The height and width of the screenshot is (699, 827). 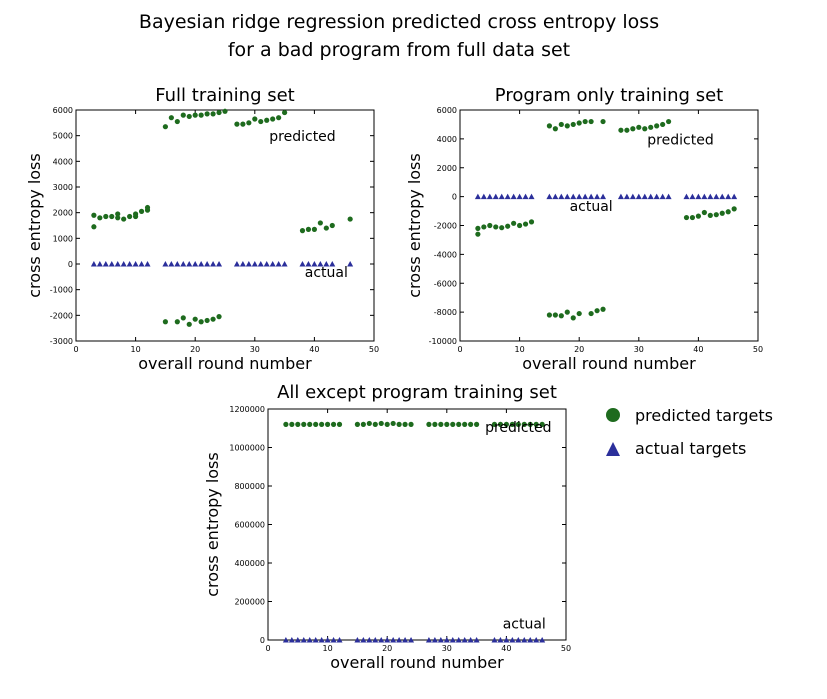 I want to click on y-axis-label: cross entropy loss, so click(x=34, y=225).